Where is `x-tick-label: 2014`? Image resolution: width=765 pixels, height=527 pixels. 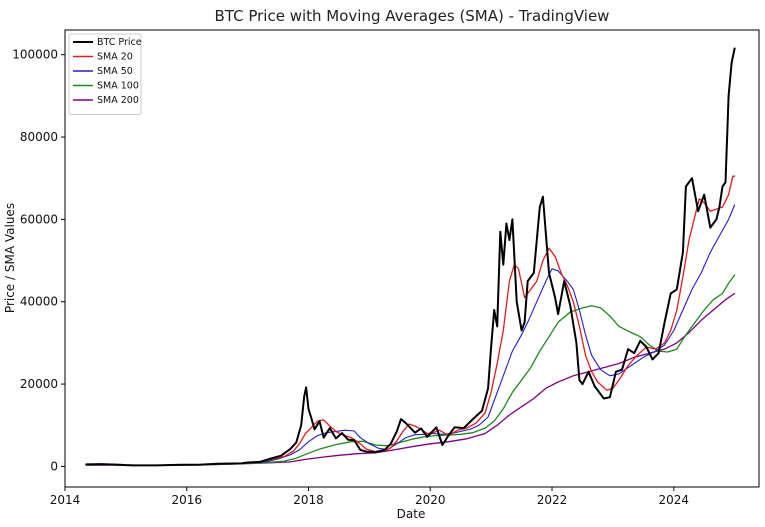 x-tick-label: 2014 is located at coordinates (65, 500).